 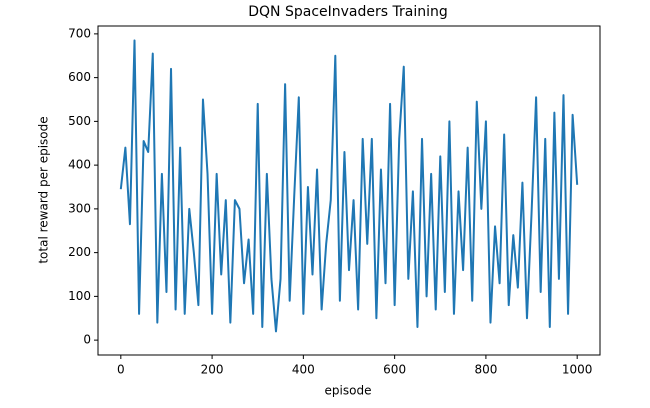 I want to click on chart-title: DQN SpaceInvaders Training, so click(x=348, y=12).